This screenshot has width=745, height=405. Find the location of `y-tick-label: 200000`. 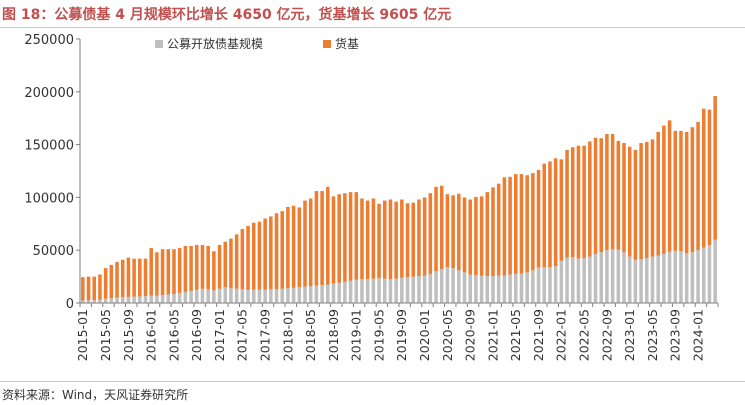

y-tick-label: 200000 is located at coordinates (49, 93).